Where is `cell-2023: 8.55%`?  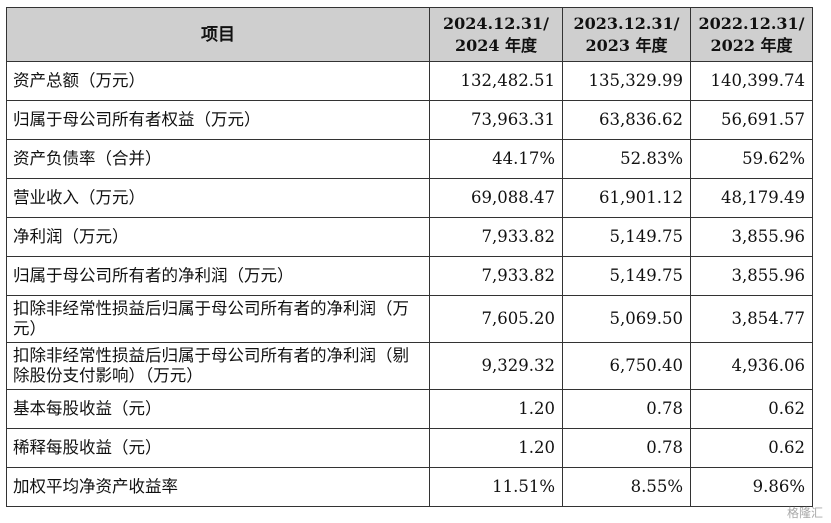 cell-2023: 8.55% is located at coordinates (626, 487).